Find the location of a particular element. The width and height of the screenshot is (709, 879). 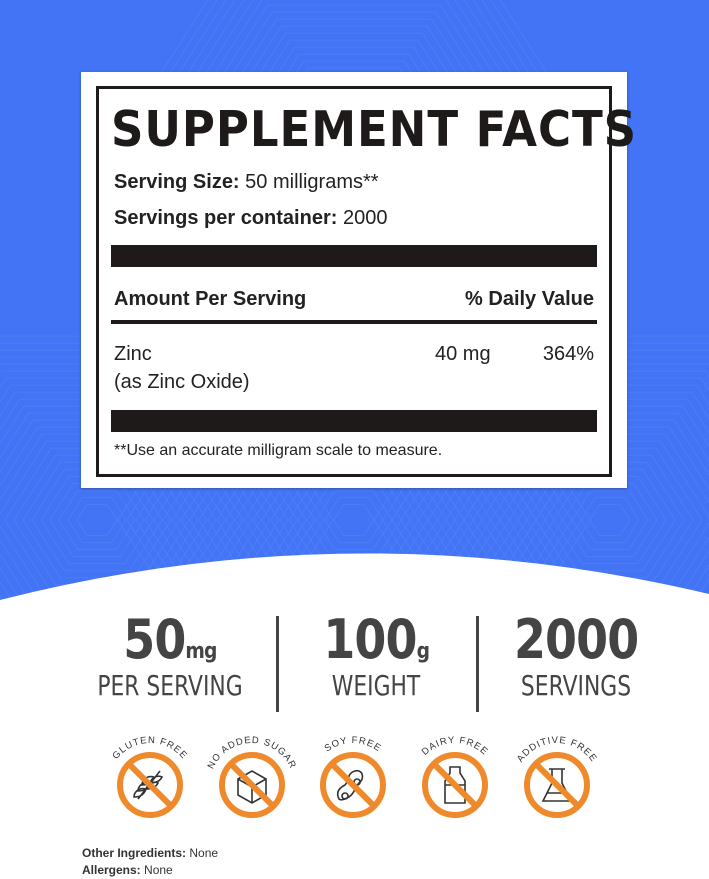

other-ingredients-label: Other Ingredients: is located at coordinates (134, 853).